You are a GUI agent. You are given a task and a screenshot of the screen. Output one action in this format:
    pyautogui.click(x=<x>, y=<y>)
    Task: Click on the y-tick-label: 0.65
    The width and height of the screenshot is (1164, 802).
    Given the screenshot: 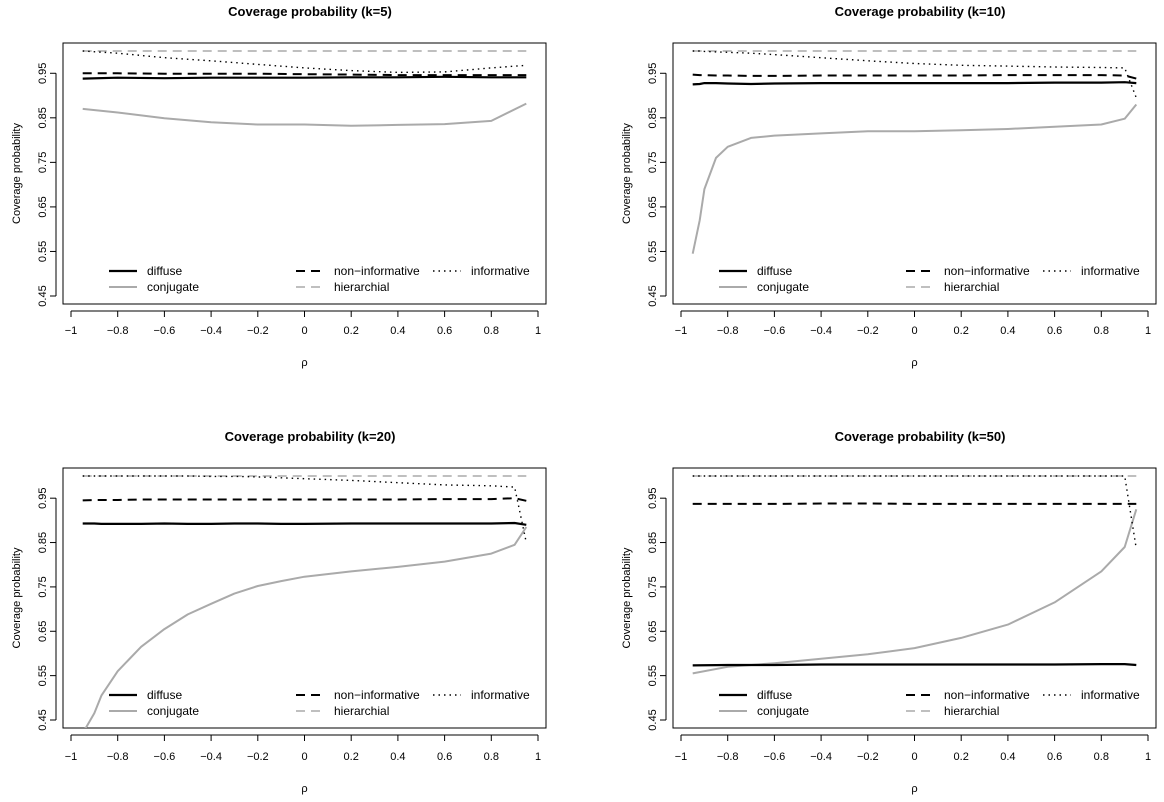 What is the action you would take?
    pyautogui.click(x=43, y=631)
    